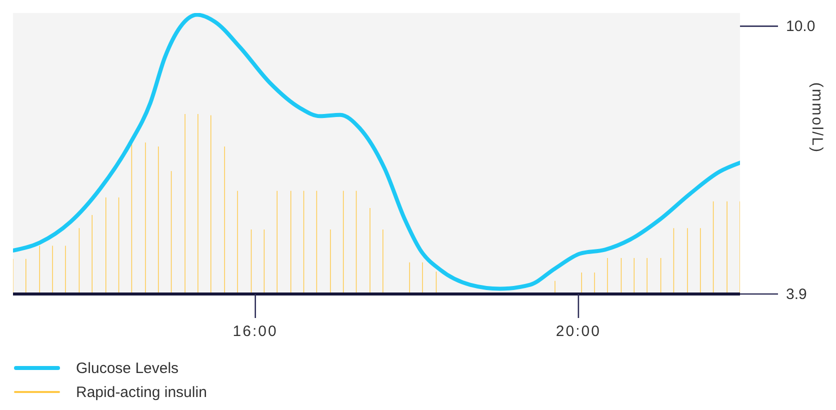 This screenshot has width=836, height=410. I want to click on legend-label: Glucose Levels, so click(127, 368).